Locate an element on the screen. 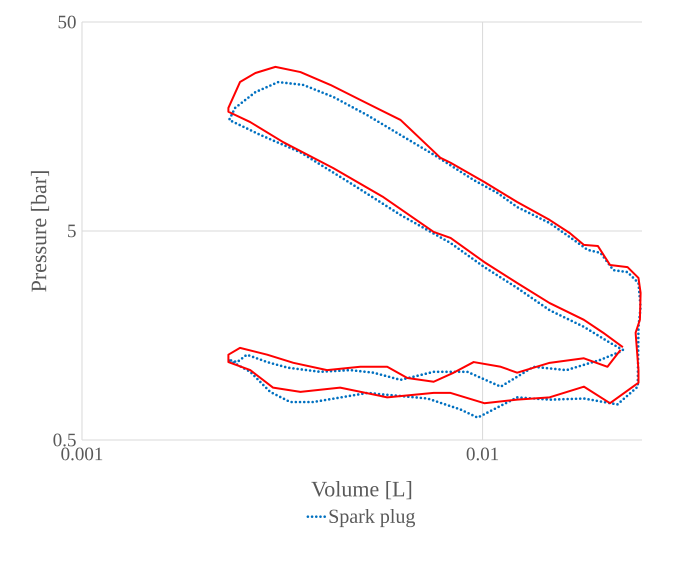  x-tick-label: 0.001 is located at coordinates (81, 454).